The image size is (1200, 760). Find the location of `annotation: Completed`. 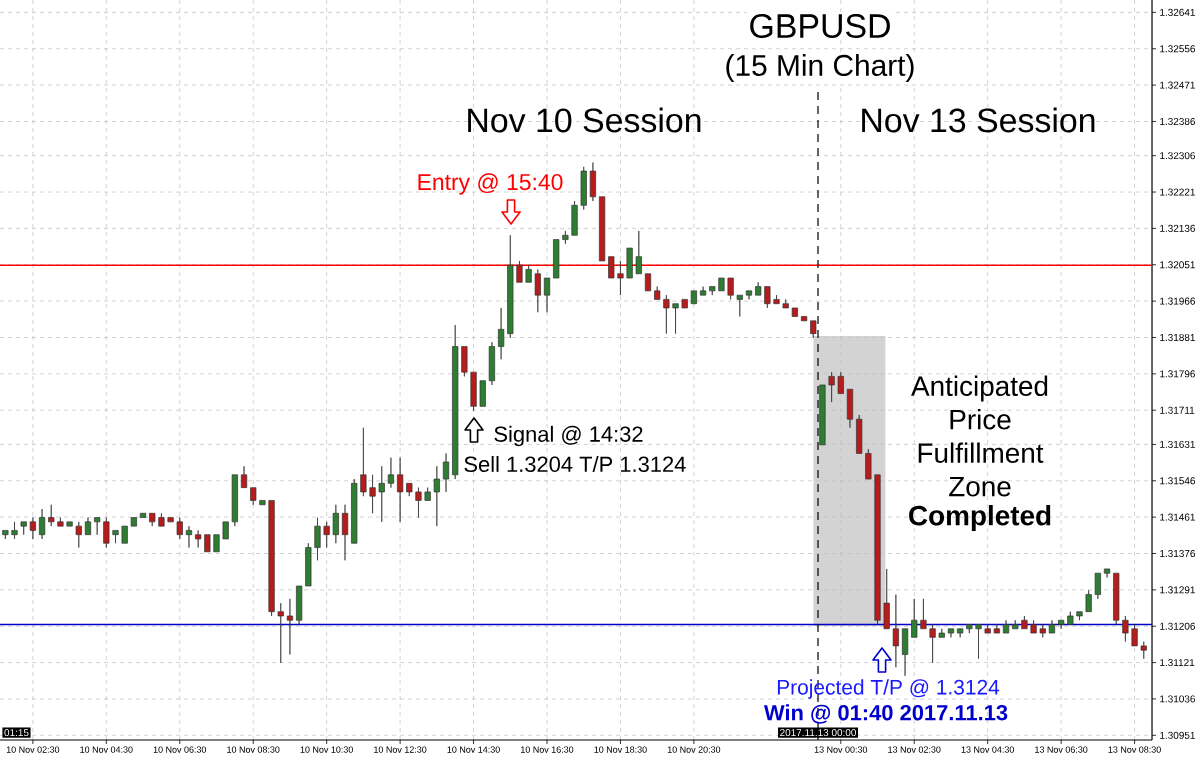

annotation: Completed is located at coordinates (980, 517).